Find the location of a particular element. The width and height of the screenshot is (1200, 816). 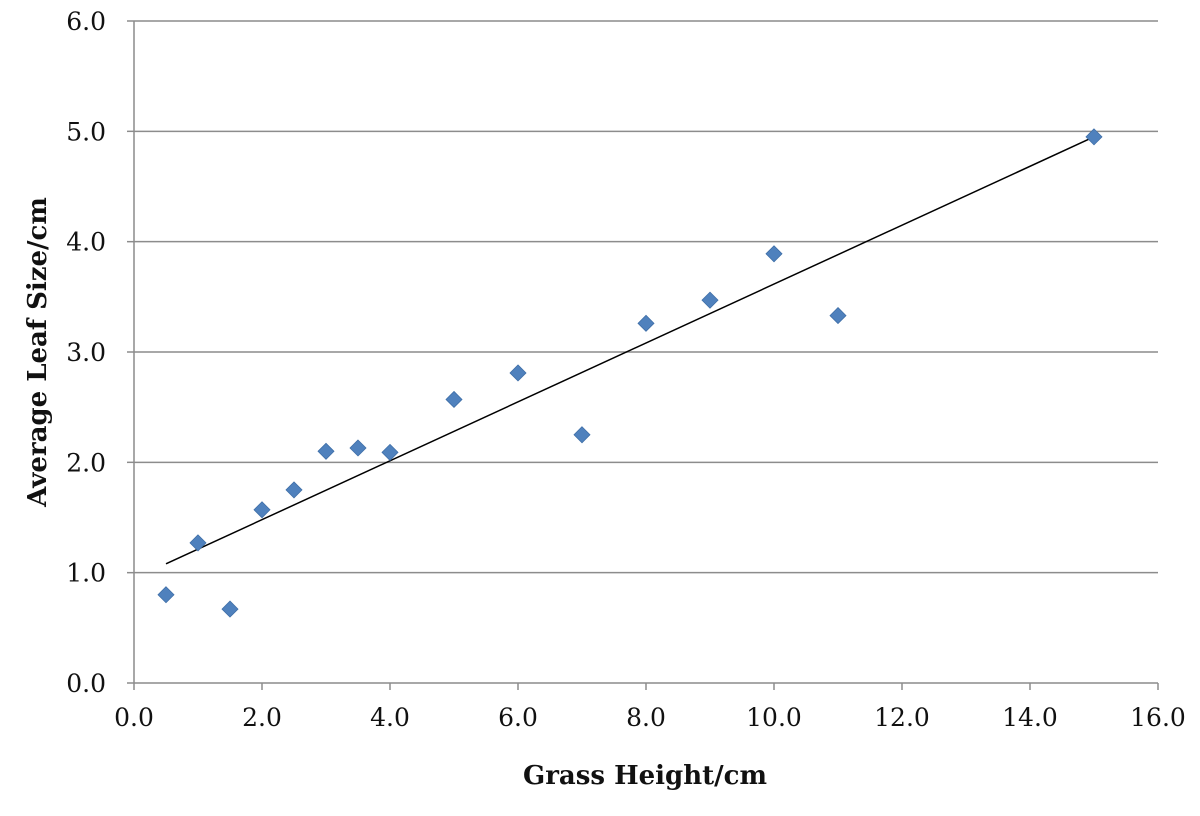

x-tick-labels: 0.0 2.0 4.0 6.0 8.0 10.0 12.0 14.0 16.0 is located at coordinates (650, 717).